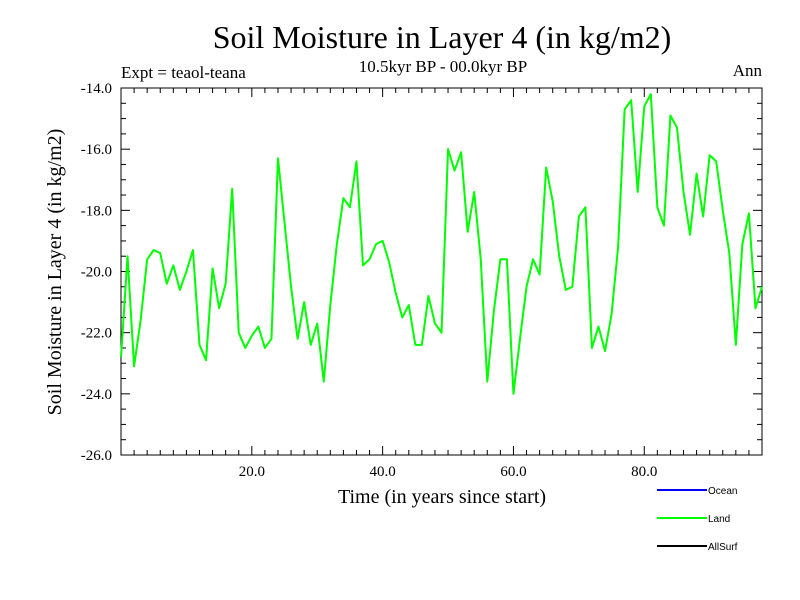 The height and width of the screenshot is (600, 800). I want to click on y-tick-label: -14.0, so click(96, 89).